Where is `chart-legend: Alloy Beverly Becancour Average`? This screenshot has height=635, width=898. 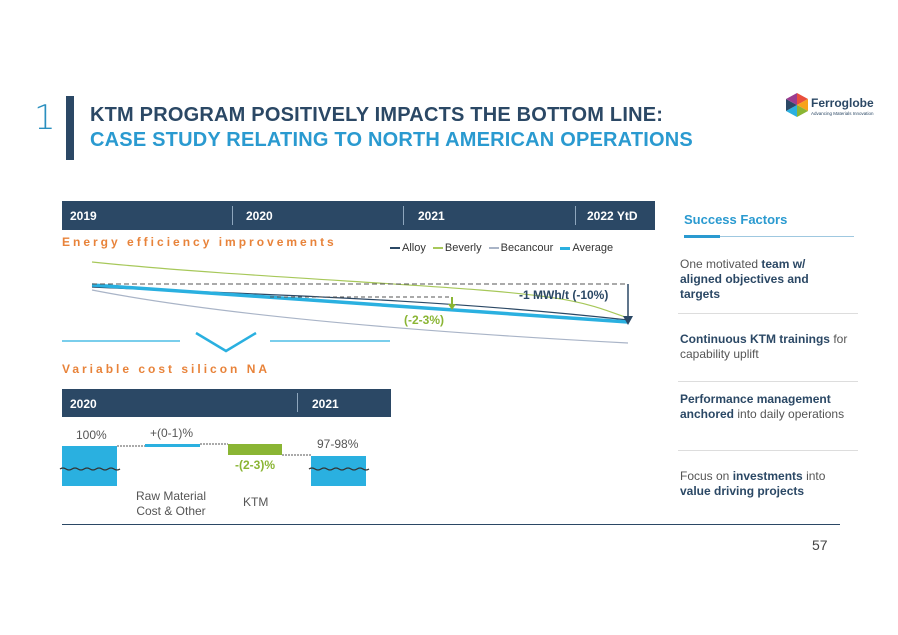
chart-legend: Alloy Beverly Becancour Average is located at coordinates (503, 248).